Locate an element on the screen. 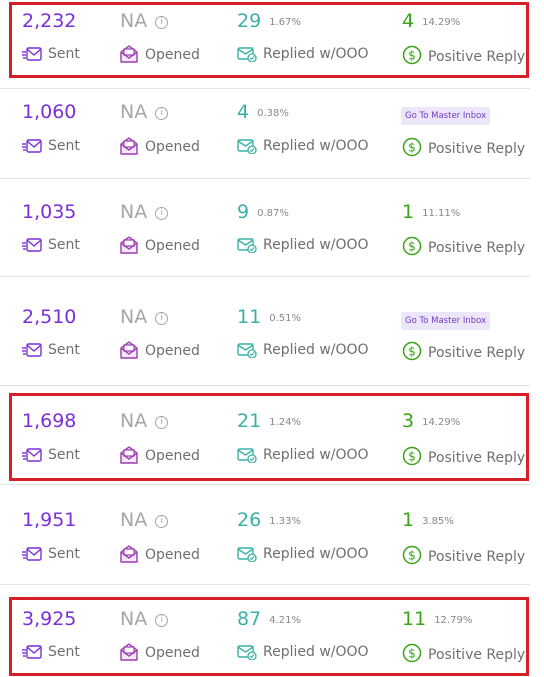 The image size is (544, 677). replied-percent: 4.21% is located at coordinates (285, 620).